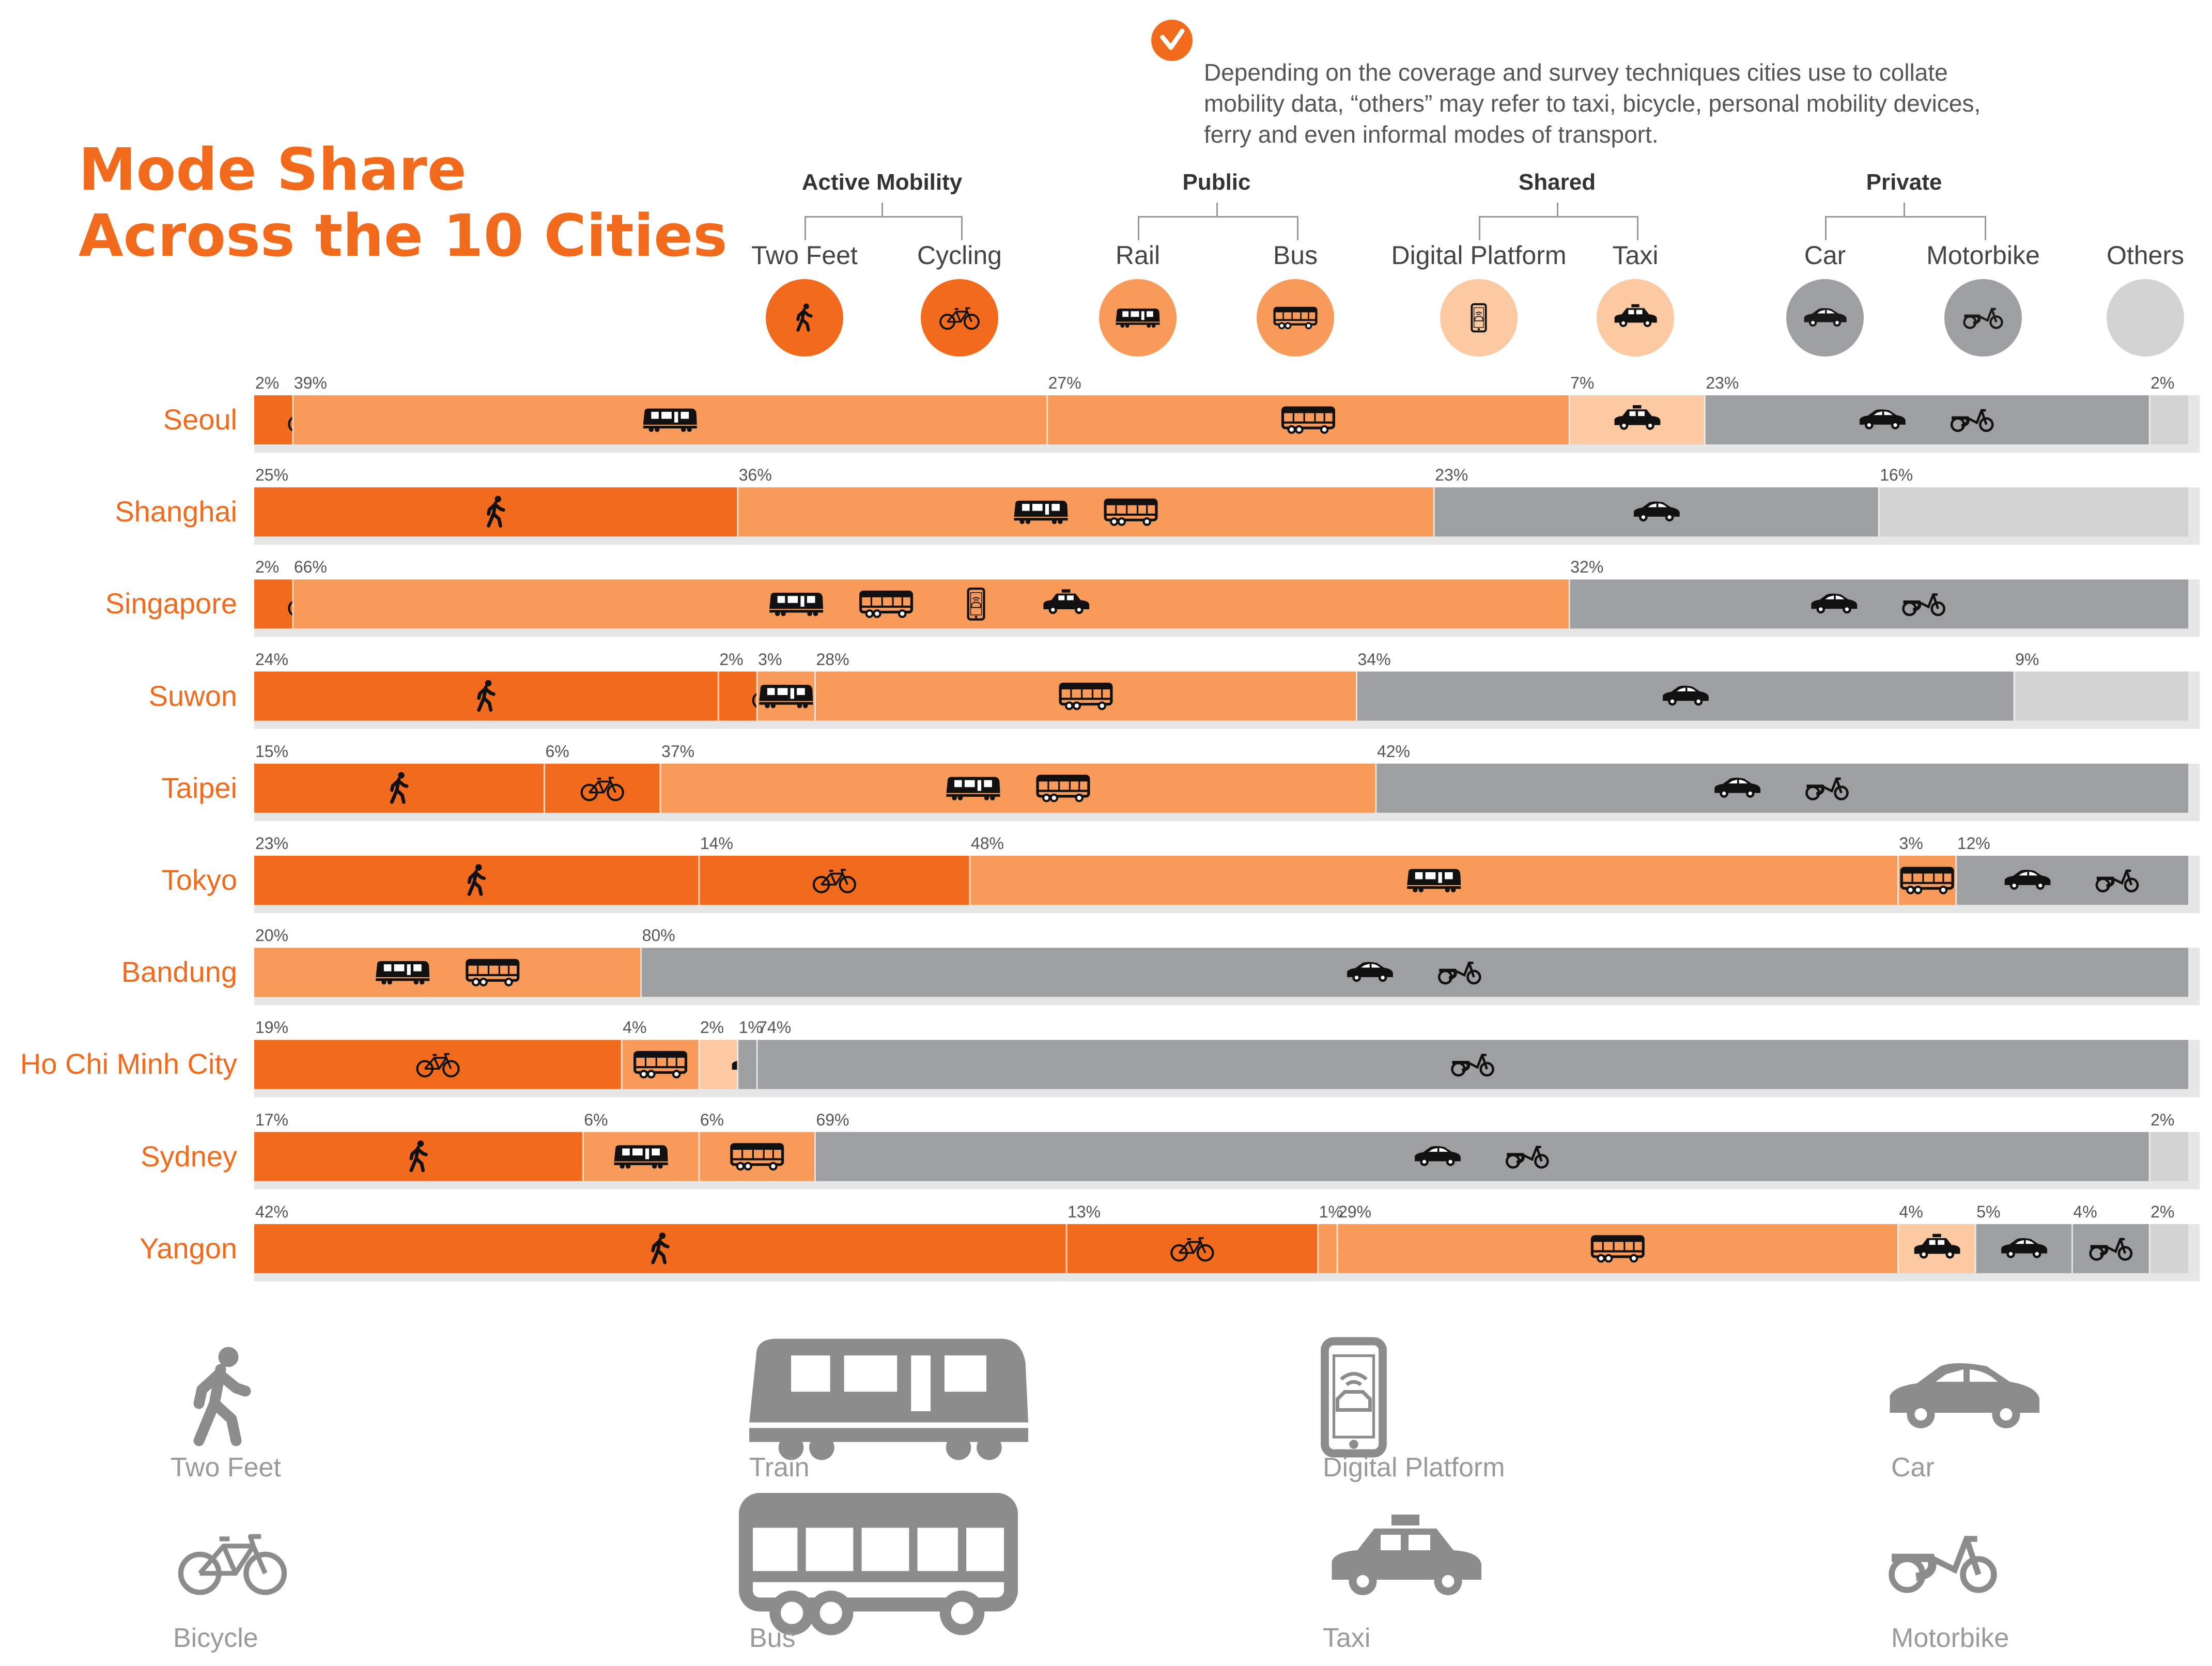  I want to click on legend-label: Car, so click(1913, 1468).